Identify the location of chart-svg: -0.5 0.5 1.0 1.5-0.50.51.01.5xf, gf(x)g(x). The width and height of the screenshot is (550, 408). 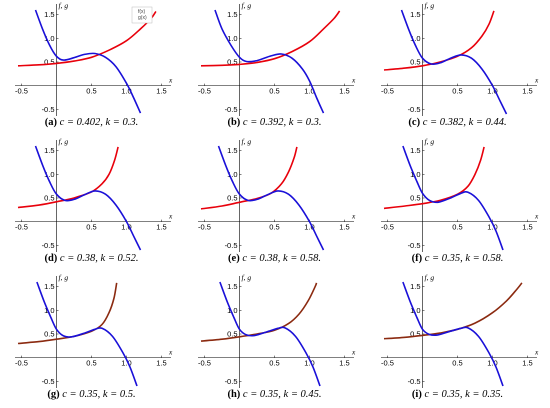
(94, 58).